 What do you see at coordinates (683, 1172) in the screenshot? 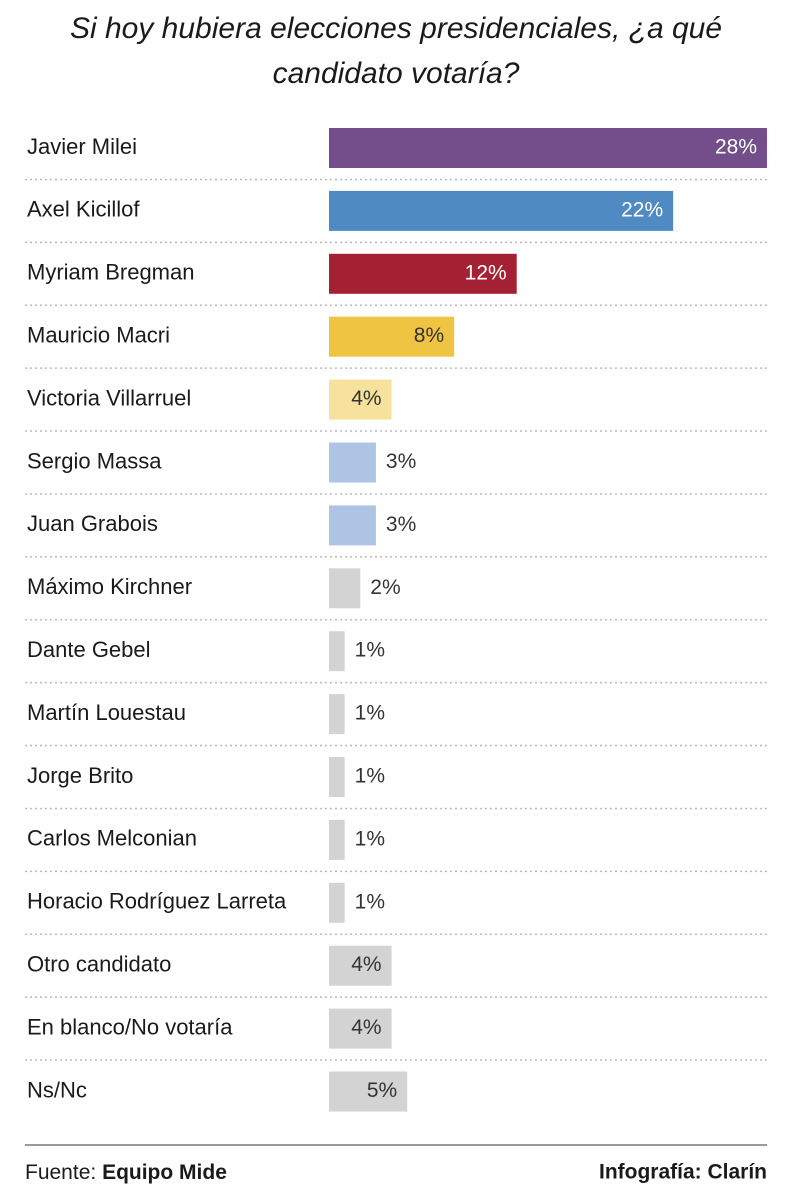
I see `credit: Infografía: Clarín` at bounding box center [683, 1172].